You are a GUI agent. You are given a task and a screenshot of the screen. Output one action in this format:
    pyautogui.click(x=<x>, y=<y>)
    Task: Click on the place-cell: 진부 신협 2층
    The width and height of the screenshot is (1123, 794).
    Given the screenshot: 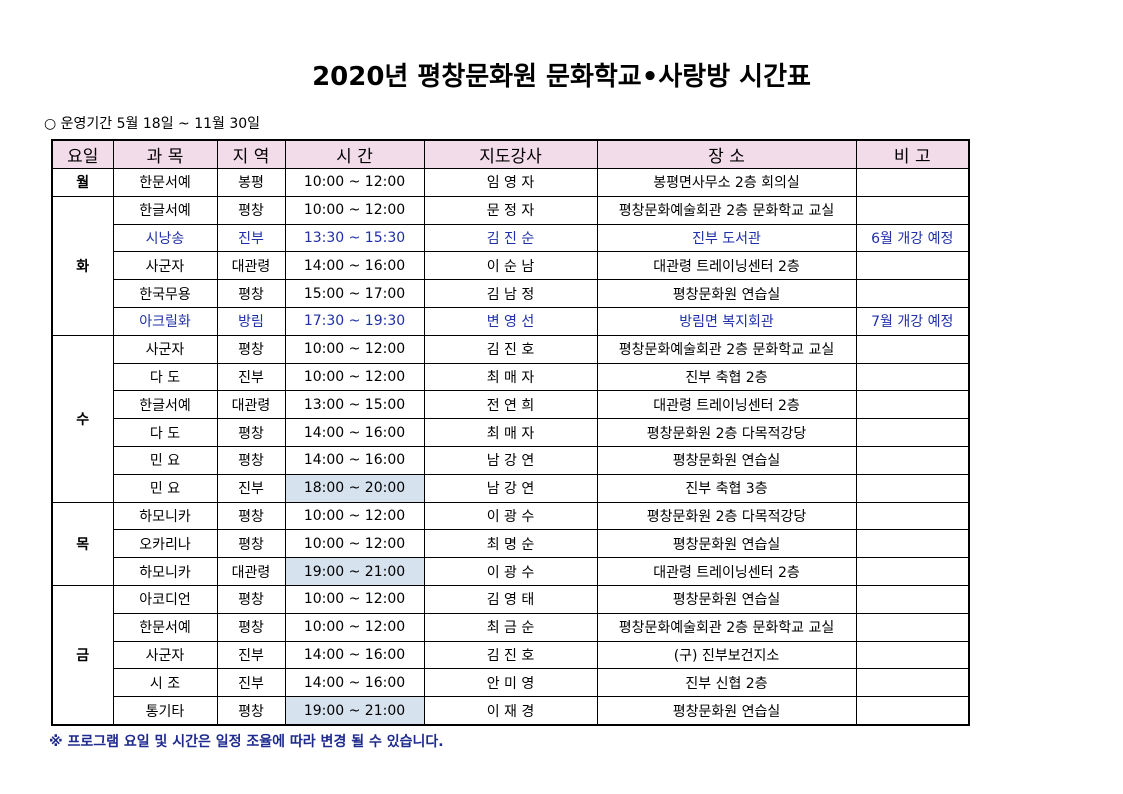 What is the action you would take?
    pyautogui.click(x=726, y=683)
    